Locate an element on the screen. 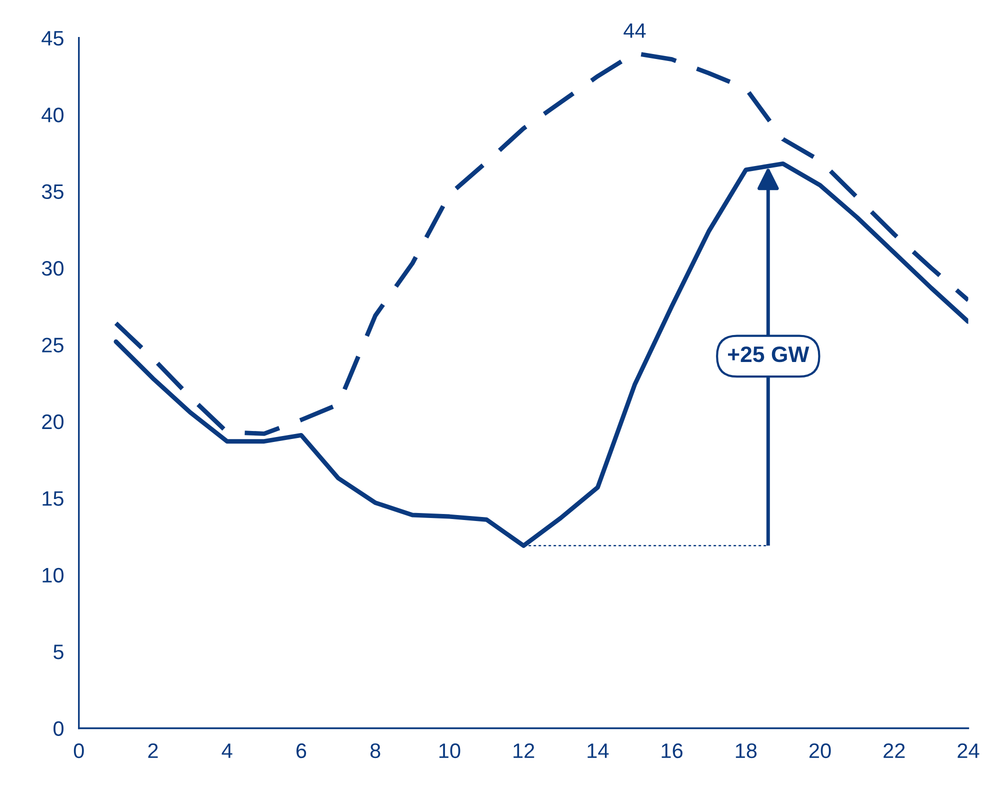 The height and width of the screenshot is (789, 986). x-tick-label: 6 is located at coordinates (301, 750).